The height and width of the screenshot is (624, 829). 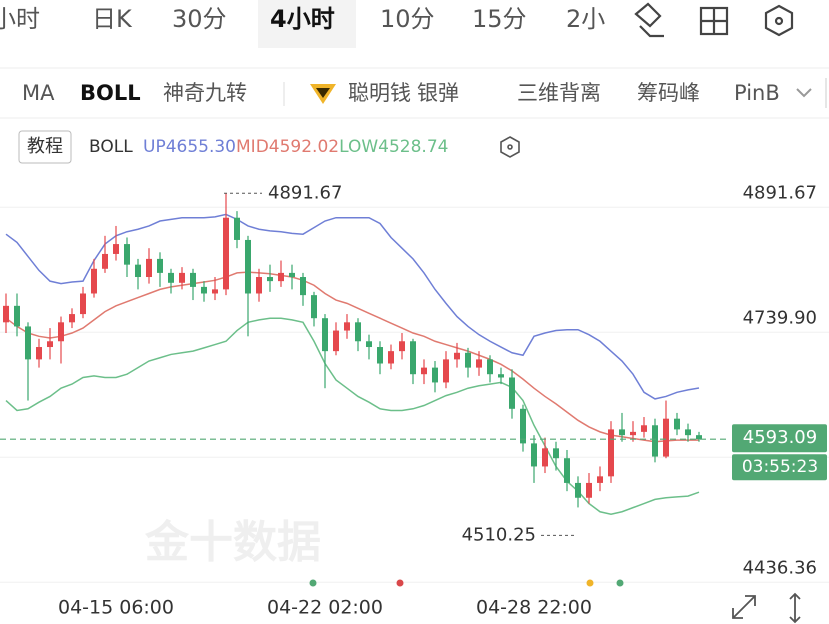 What do you see at coordinates (804, 93) in the screenshot?
I see `expand-icon` at bounding box center [804, 93].